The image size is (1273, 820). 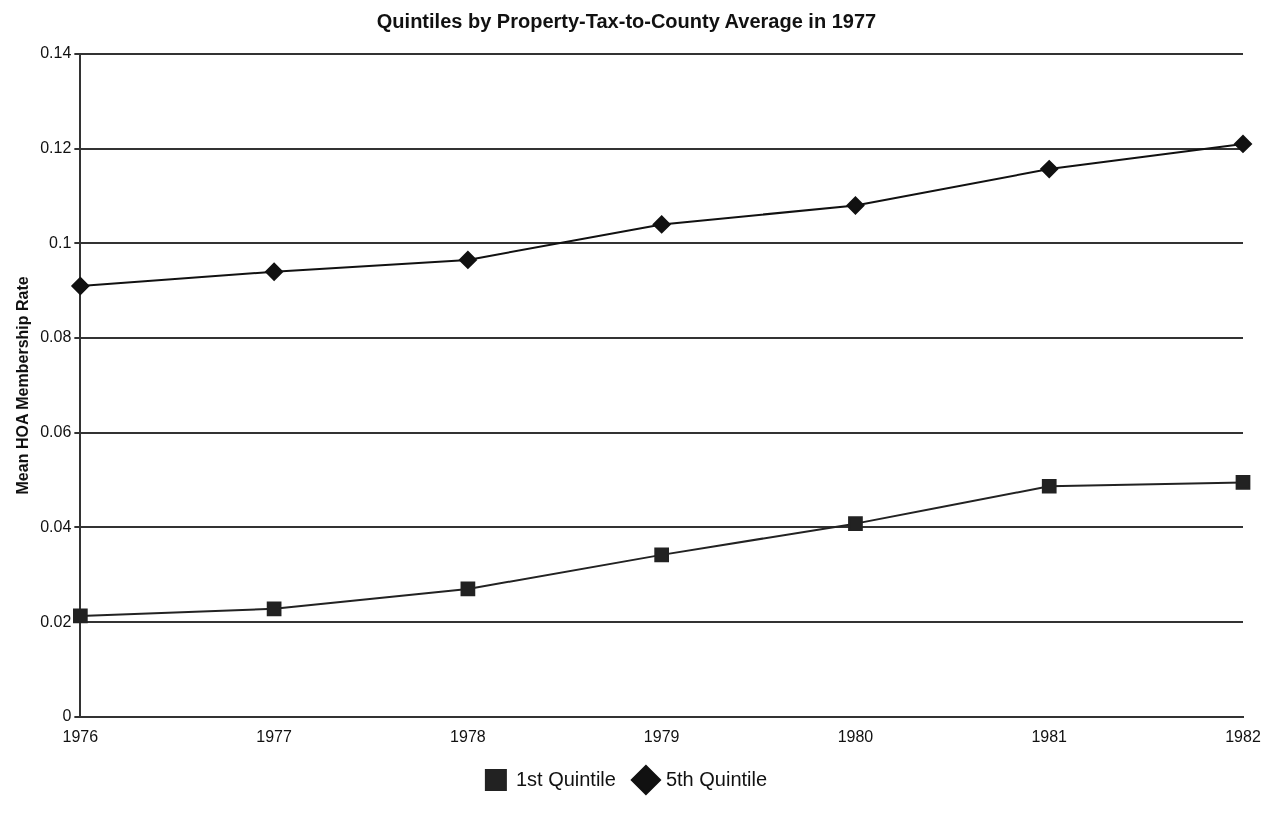 What do you see at coordinates (565, 778) in the screenshot?
I see `legend-label: 1st Quintile` at bounding box center [565, 778].